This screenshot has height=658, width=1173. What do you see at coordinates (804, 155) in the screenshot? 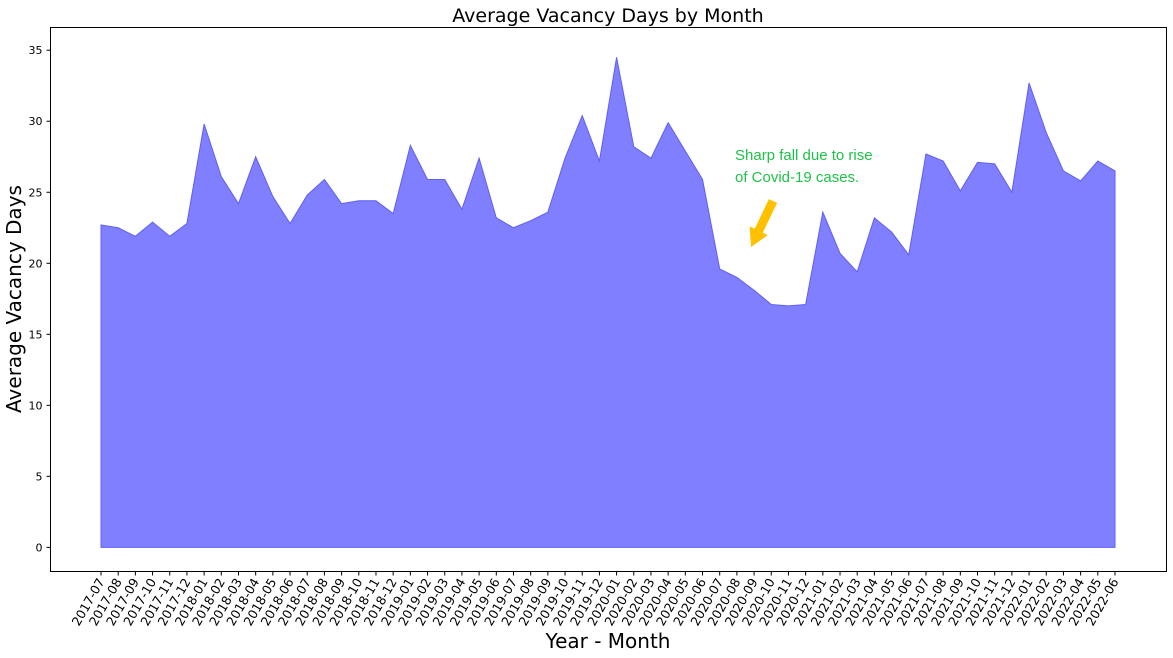
I see `annotation-line-1: Sharp fall due to rise` at bounding box center [804, 155].